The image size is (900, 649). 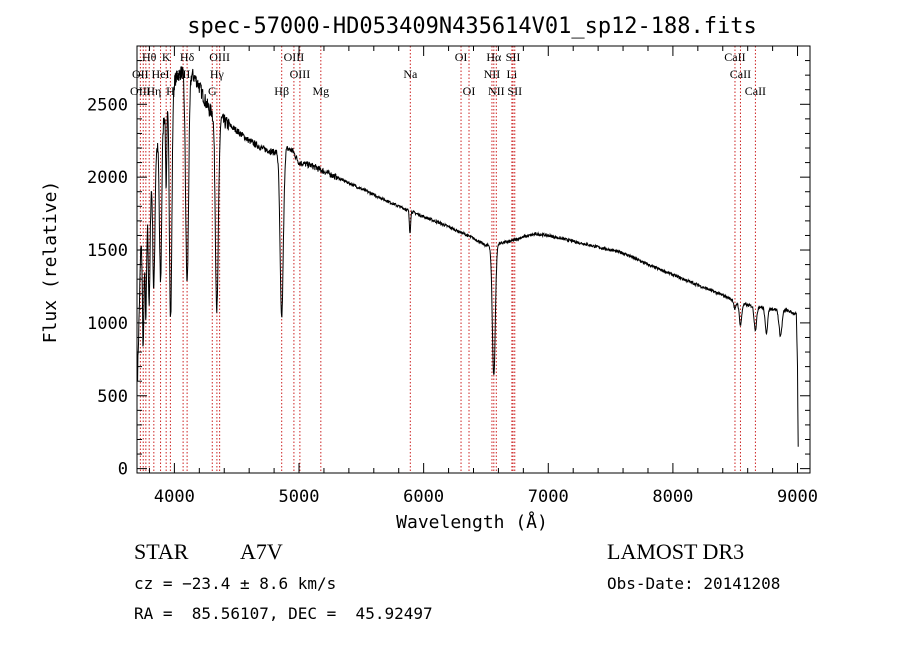 What do you see at coordinates (161, 74) in the screenshot?
I see `marker-label: HeI` at bounding box center [161, 74].